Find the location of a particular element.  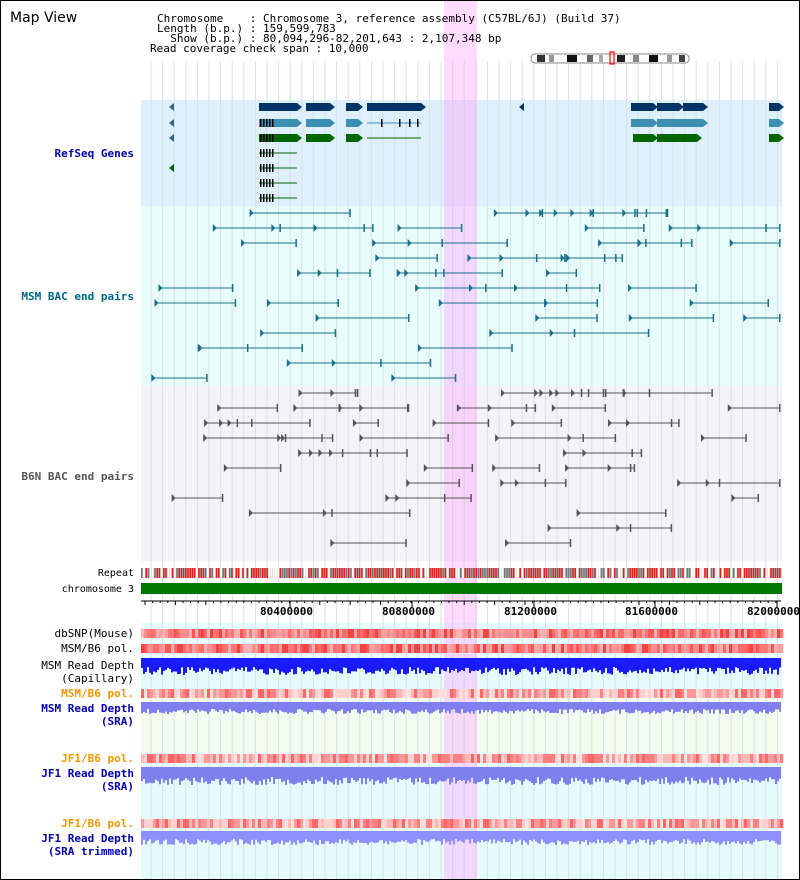

track-label-refseq: RefSeq Genes is located at coordinates (94, 153).